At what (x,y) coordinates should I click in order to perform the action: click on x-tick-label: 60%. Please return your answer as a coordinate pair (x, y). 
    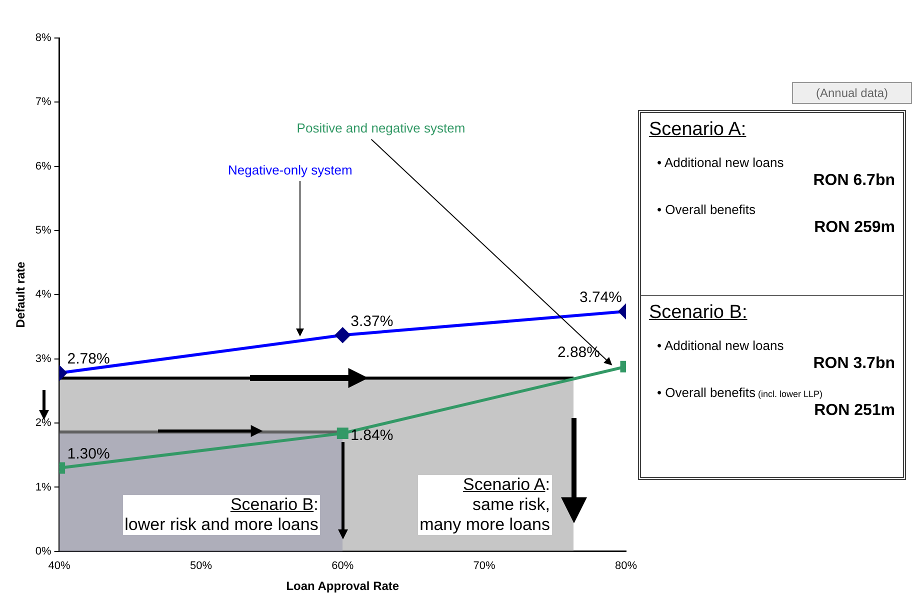
    Looking at the image, I should click on (343, 566).